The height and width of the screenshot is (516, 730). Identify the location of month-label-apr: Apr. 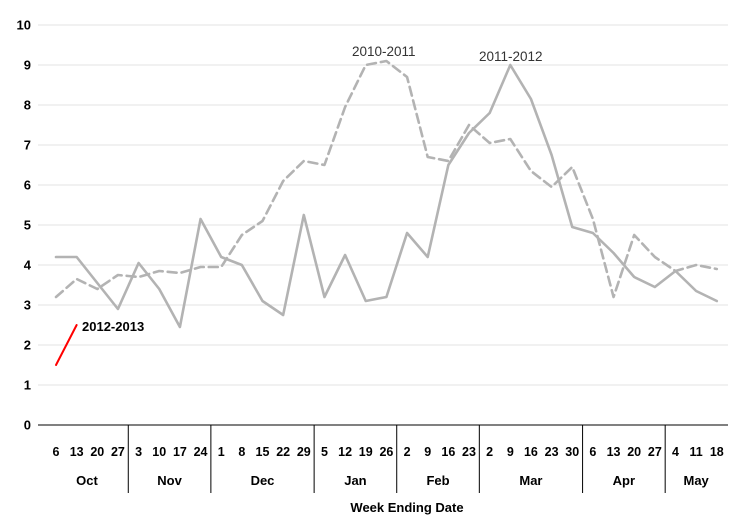
(624, 480).